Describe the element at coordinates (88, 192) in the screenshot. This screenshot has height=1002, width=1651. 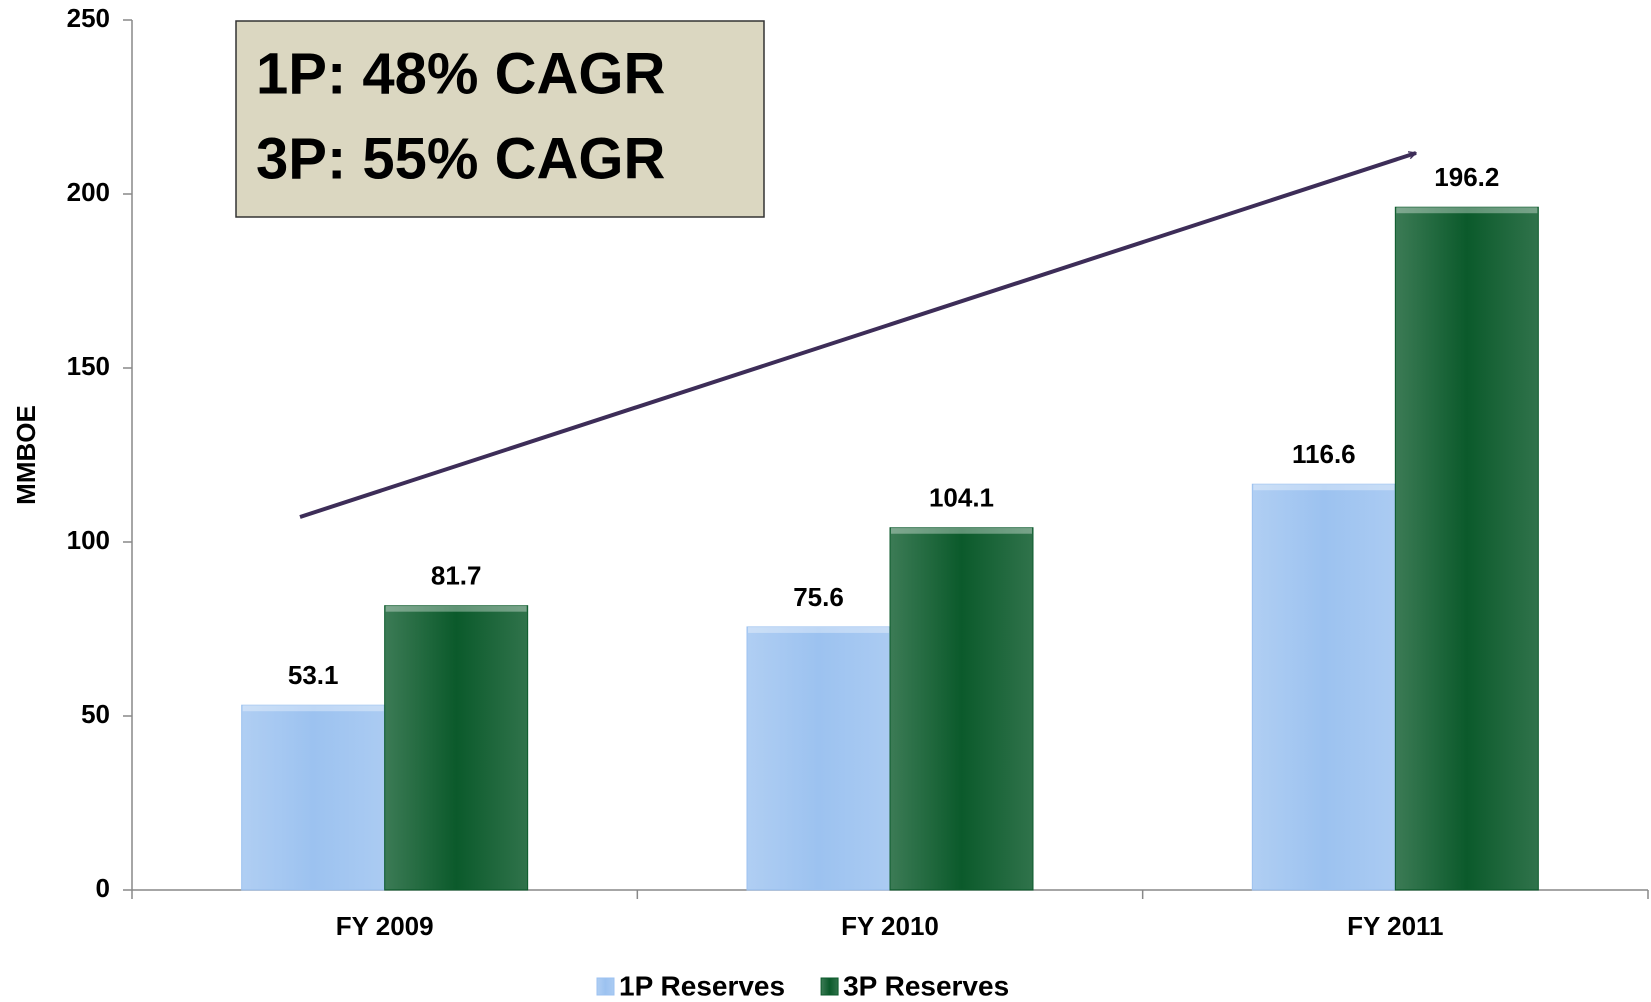
I see `y-tick-label: 200` at that location.